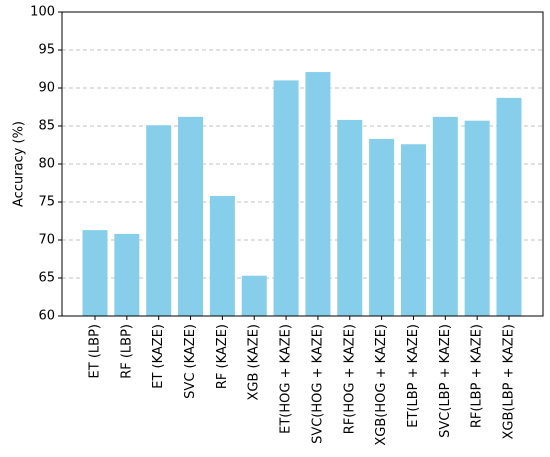 The width and height of the screenshot is (550, 457). Describe the element at coordinates (46, 278) in the screenshot. I see `y-tick-label: 65` at that location.